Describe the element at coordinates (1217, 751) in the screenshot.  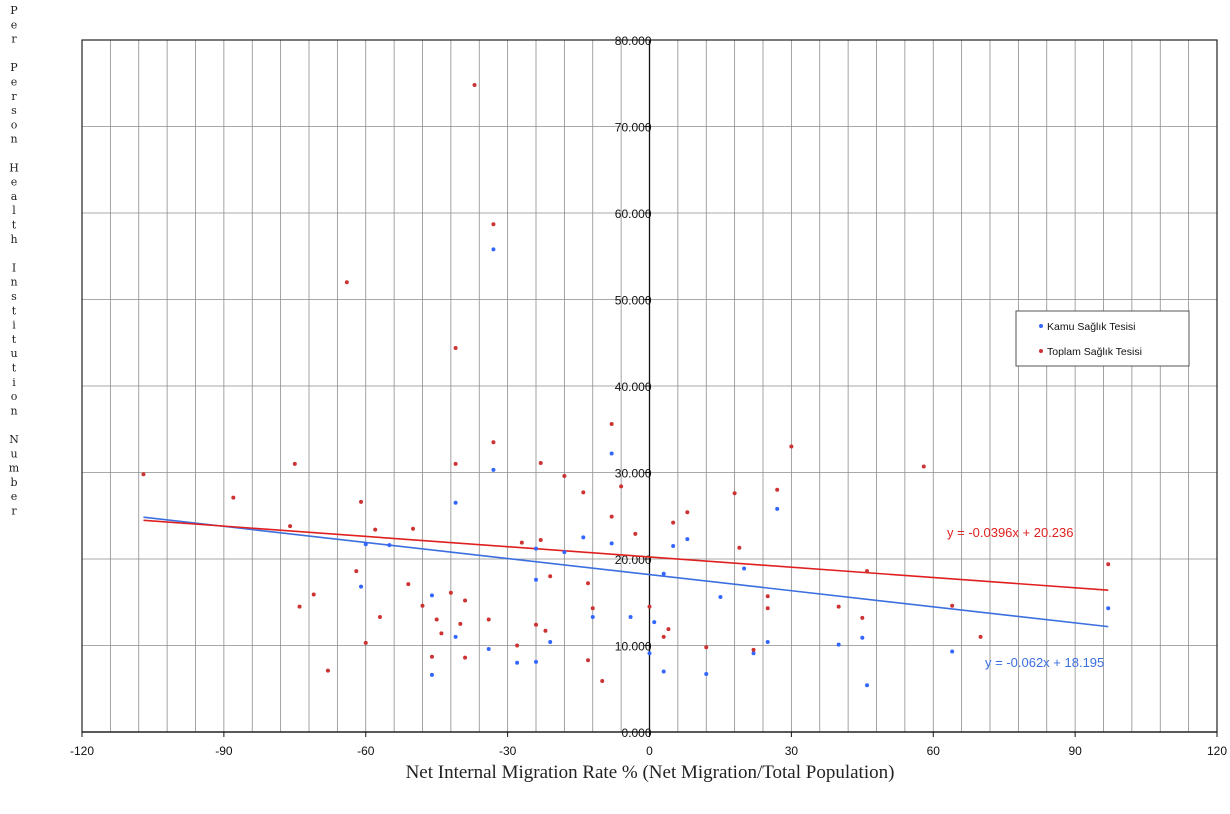
I see `x-tick-label: 120` at that location.